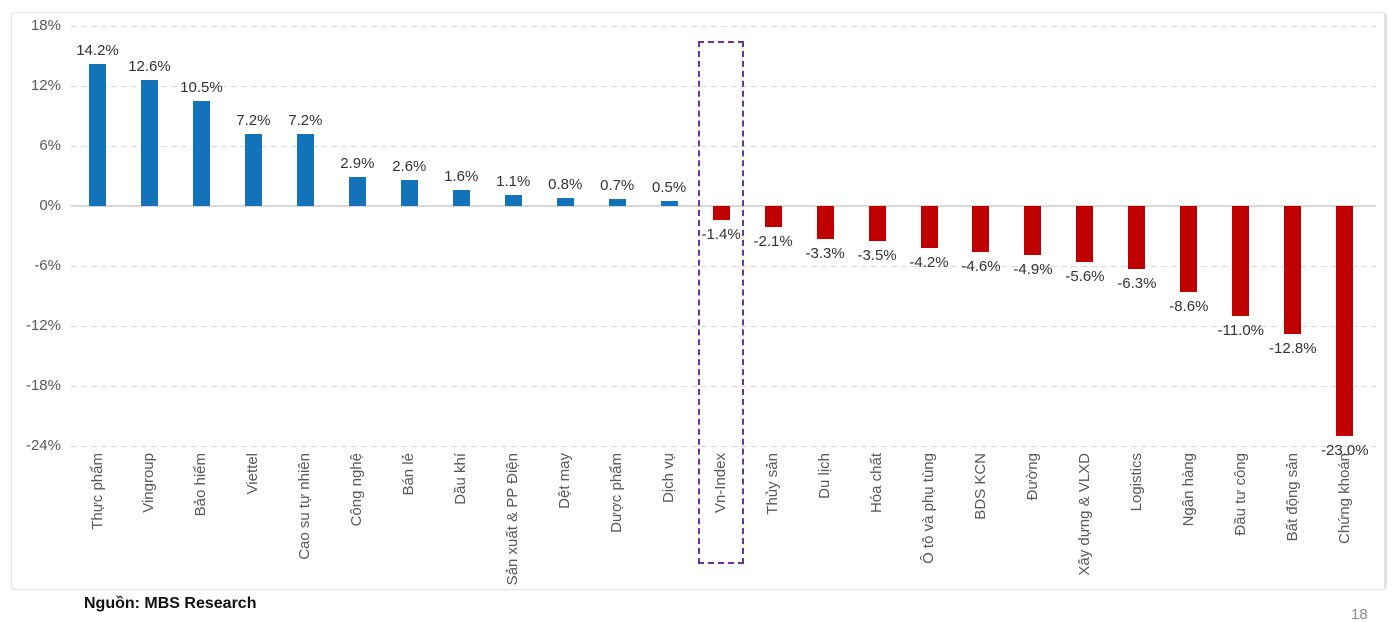  I want to click on bar-value-label: 2.9%, so click(357, 163).